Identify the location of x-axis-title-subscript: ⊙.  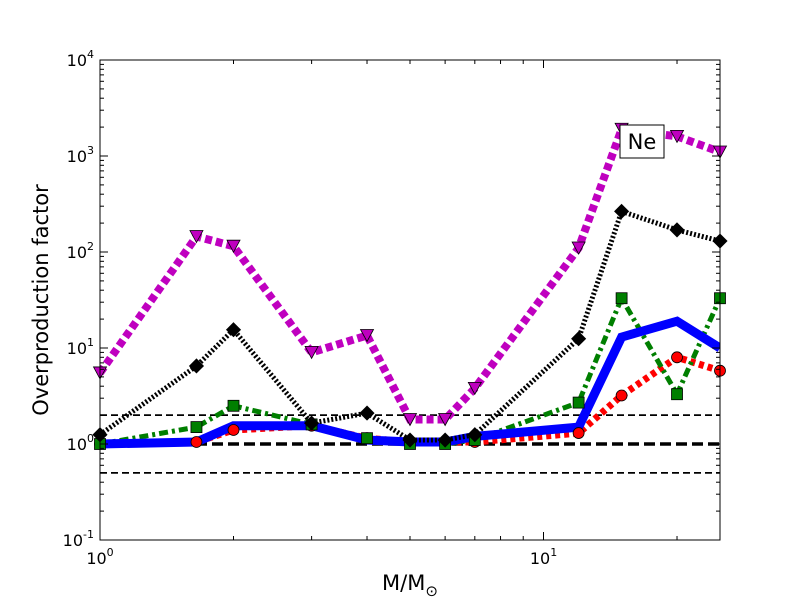
(431, 591).